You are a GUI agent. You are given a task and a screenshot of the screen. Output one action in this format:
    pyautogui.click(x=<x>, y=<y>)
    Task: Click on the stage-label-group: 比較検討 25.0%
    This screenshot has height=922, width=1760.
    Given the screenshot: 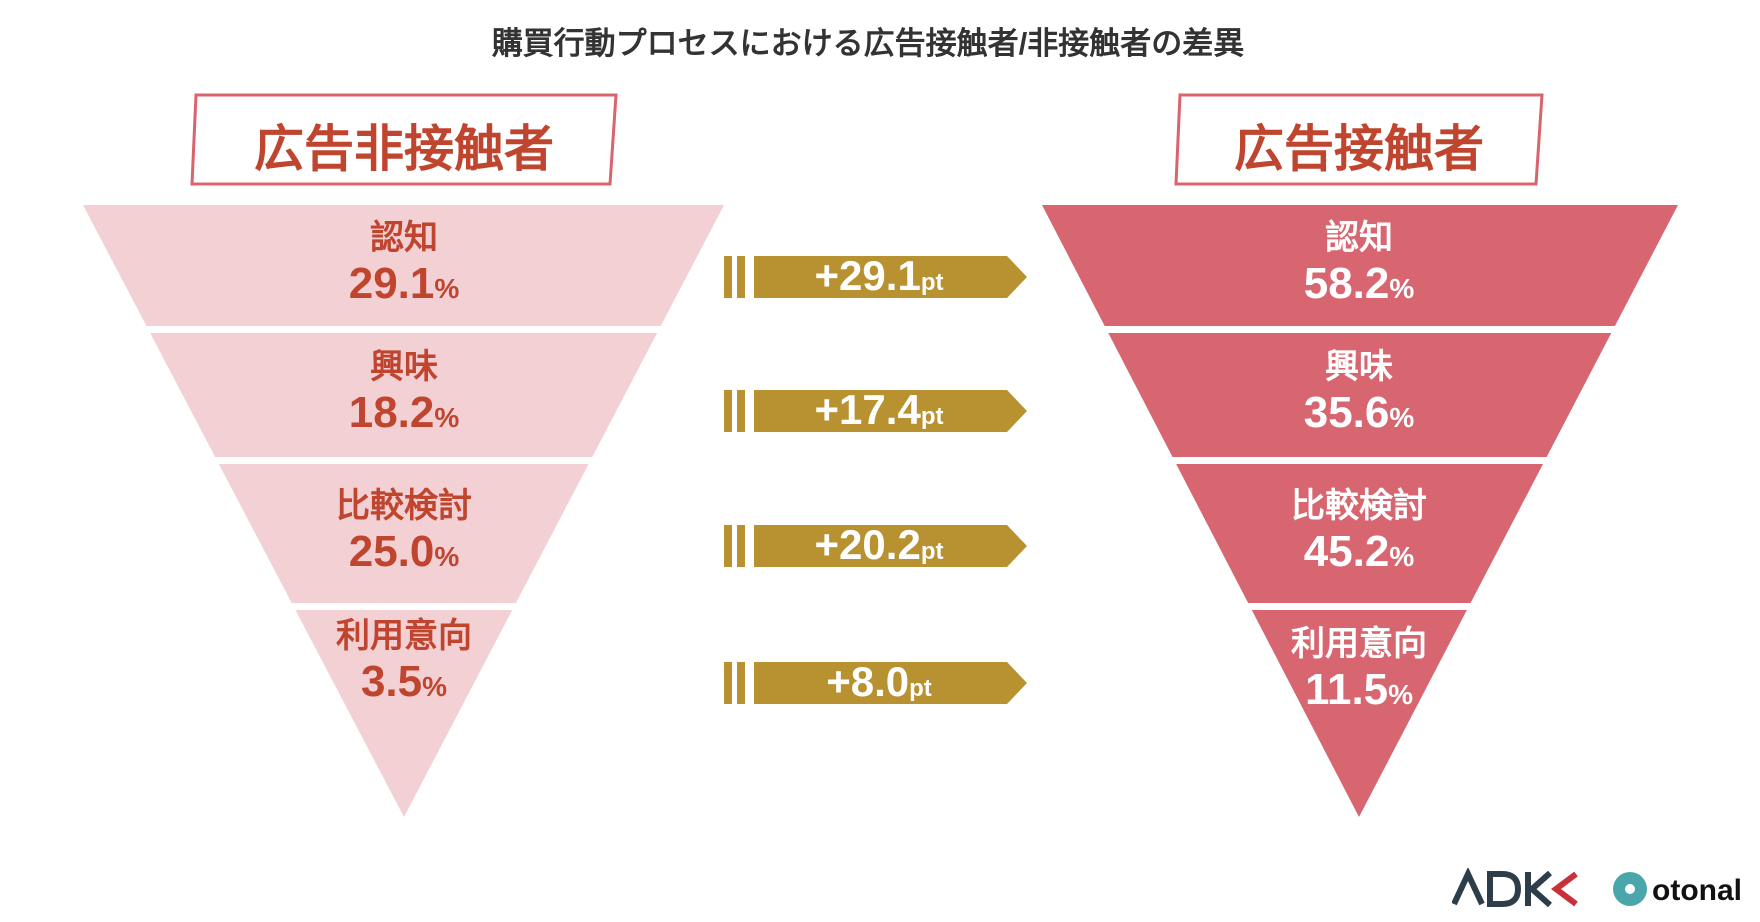 What is the action you would take?
    pyautogui.click(x=404, y=534)
    